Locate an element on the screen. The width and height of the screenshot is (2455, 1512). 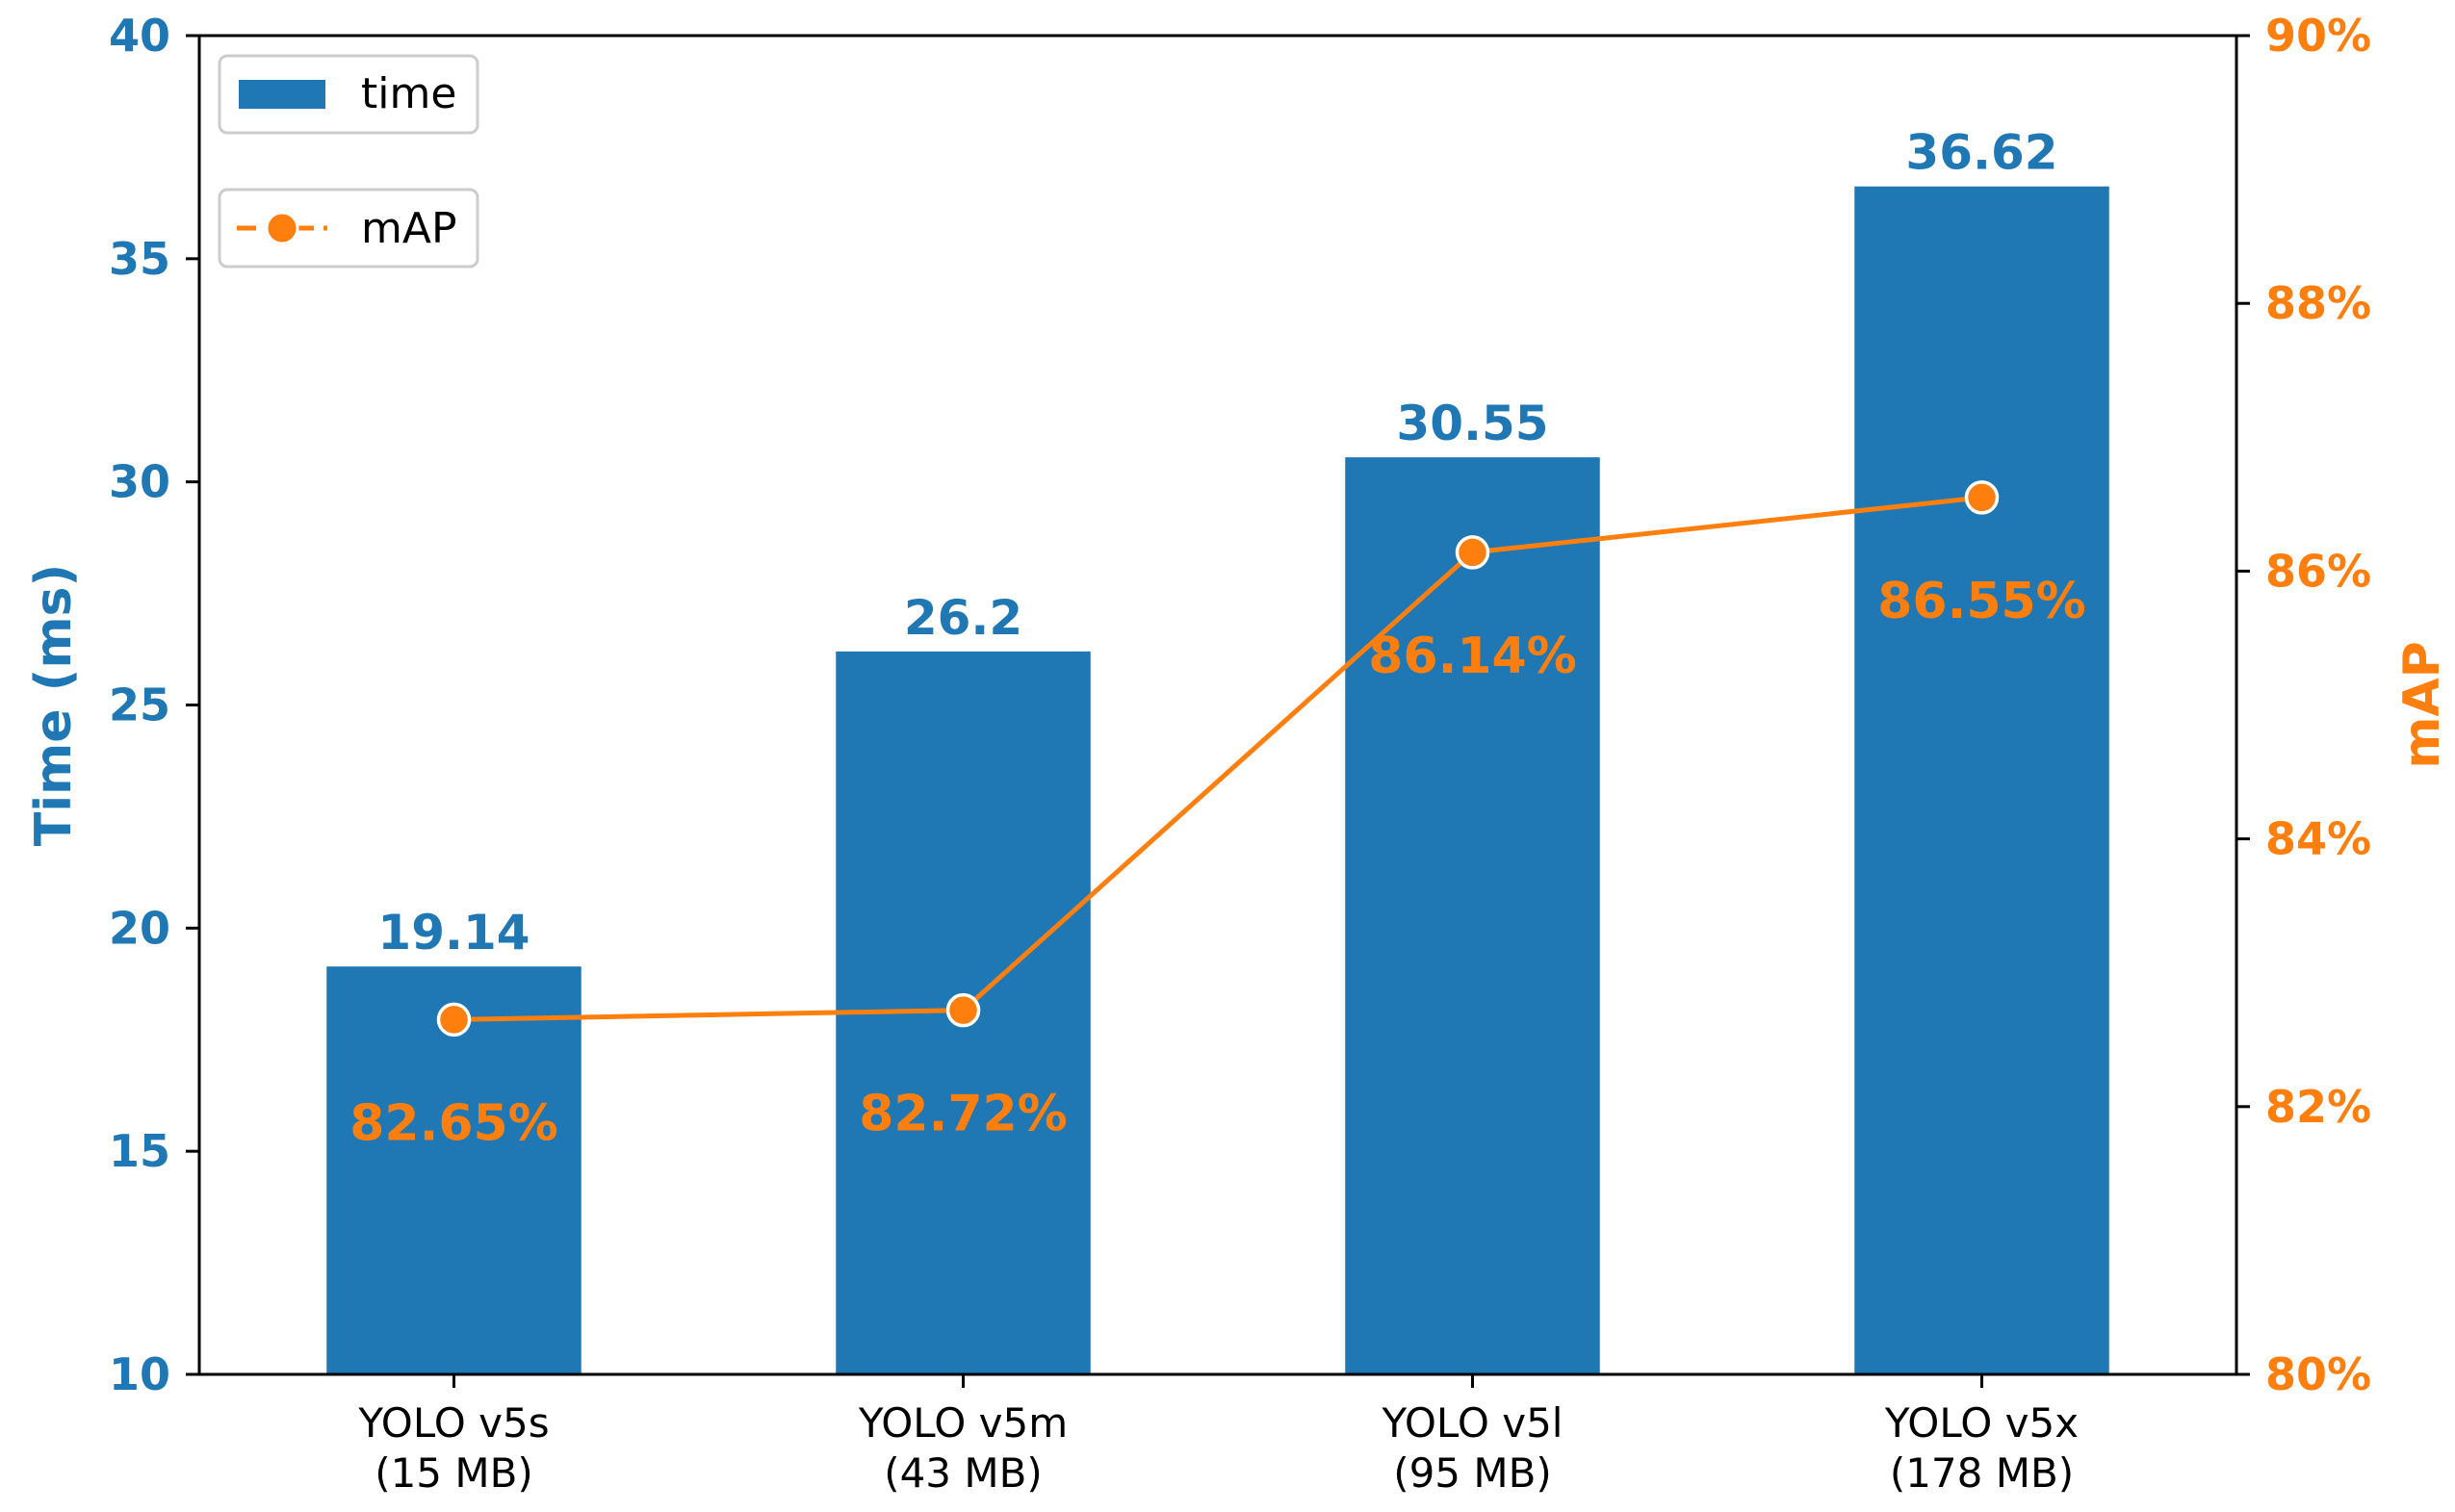
x-tick-label-line: YOLO v5l is located at coordinates (1473, 1423).